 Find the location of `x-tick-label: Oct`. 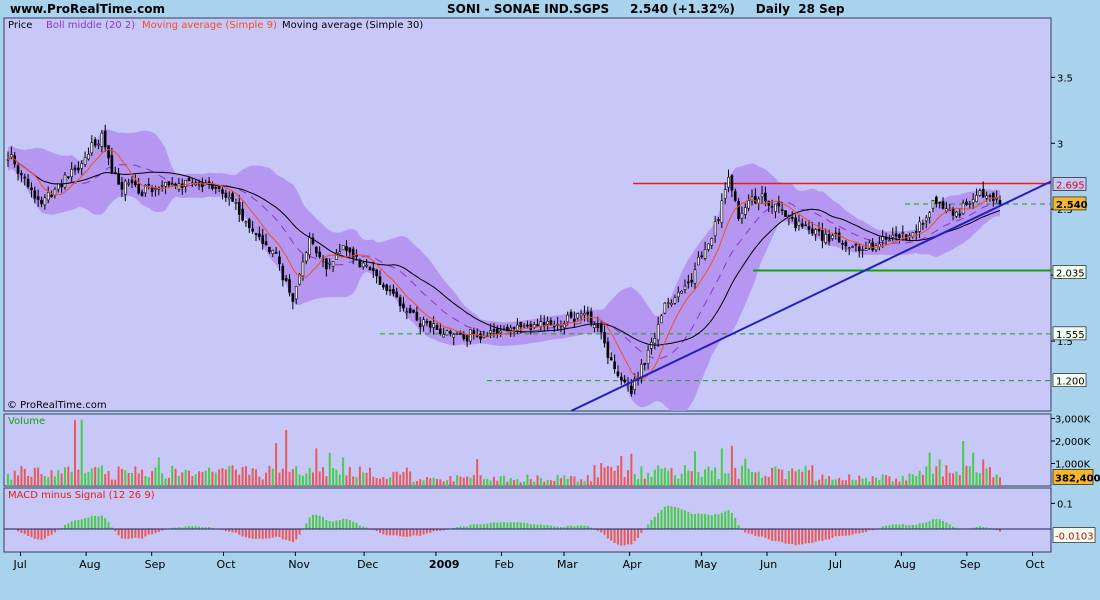

x-tick-label: Oct is located at coordinates (1036, 564).